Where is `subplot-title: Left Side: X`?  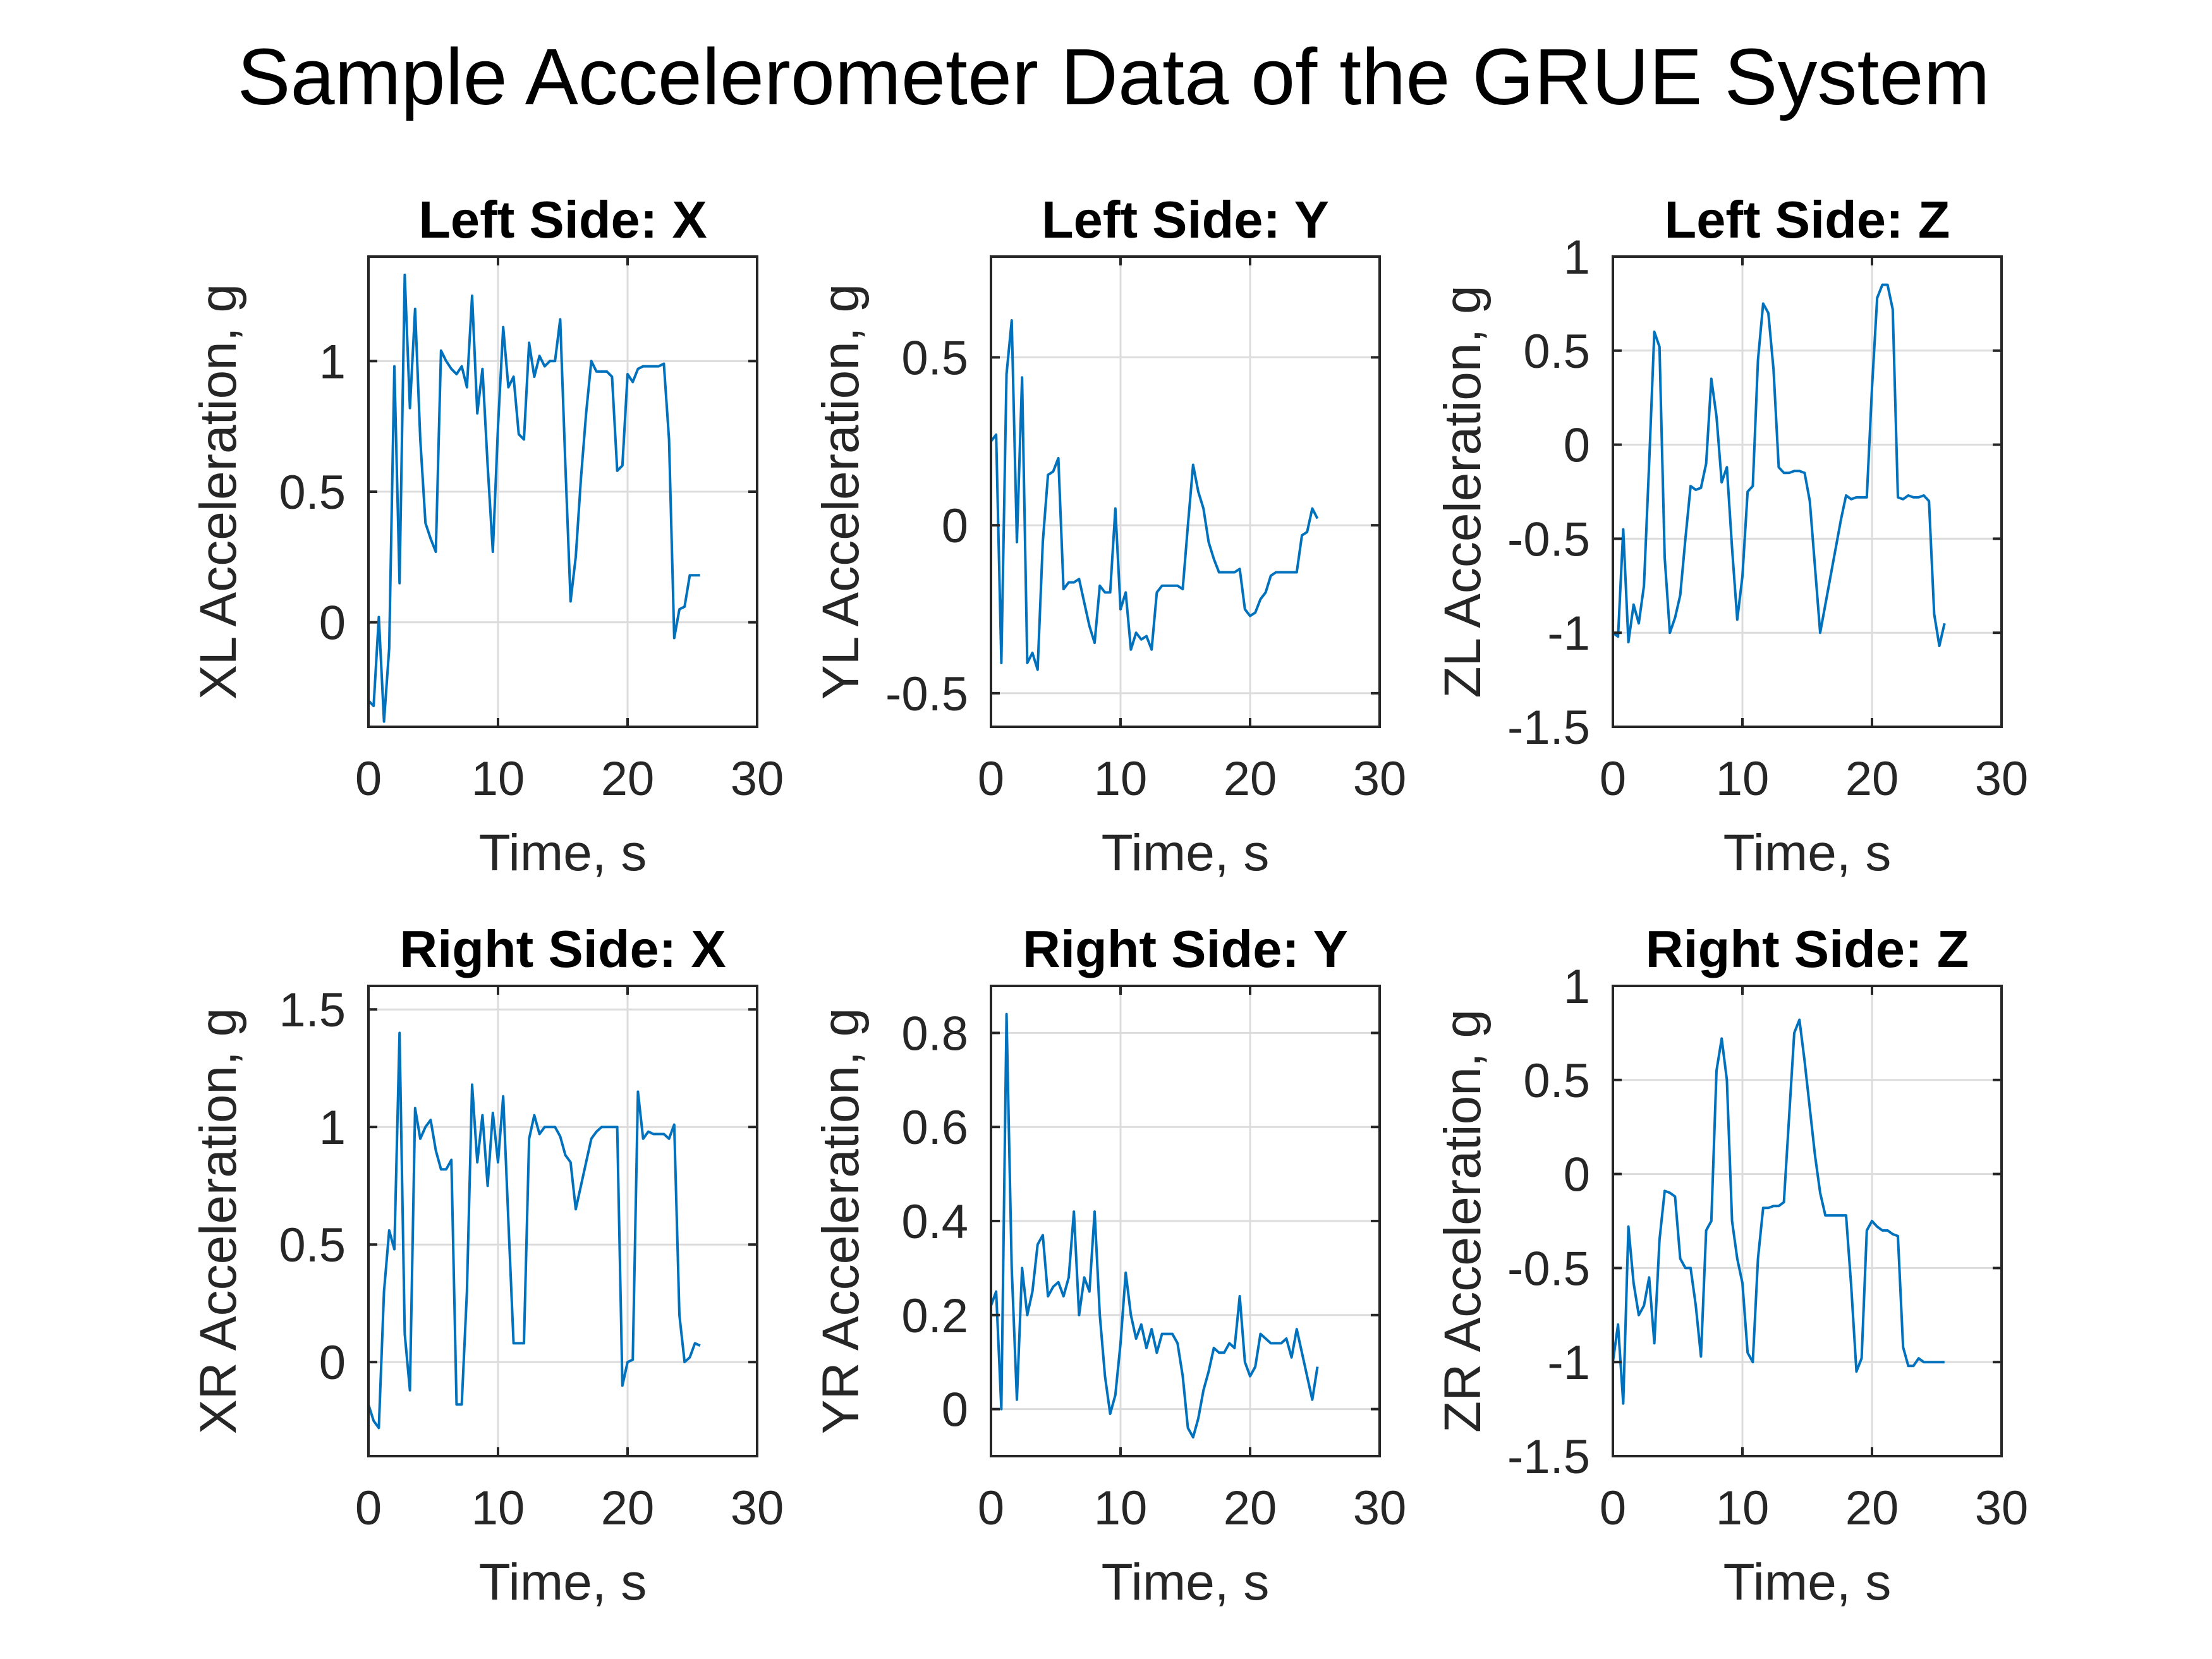 subplot-title: Left Side: X is located at coordinates (562, 219).